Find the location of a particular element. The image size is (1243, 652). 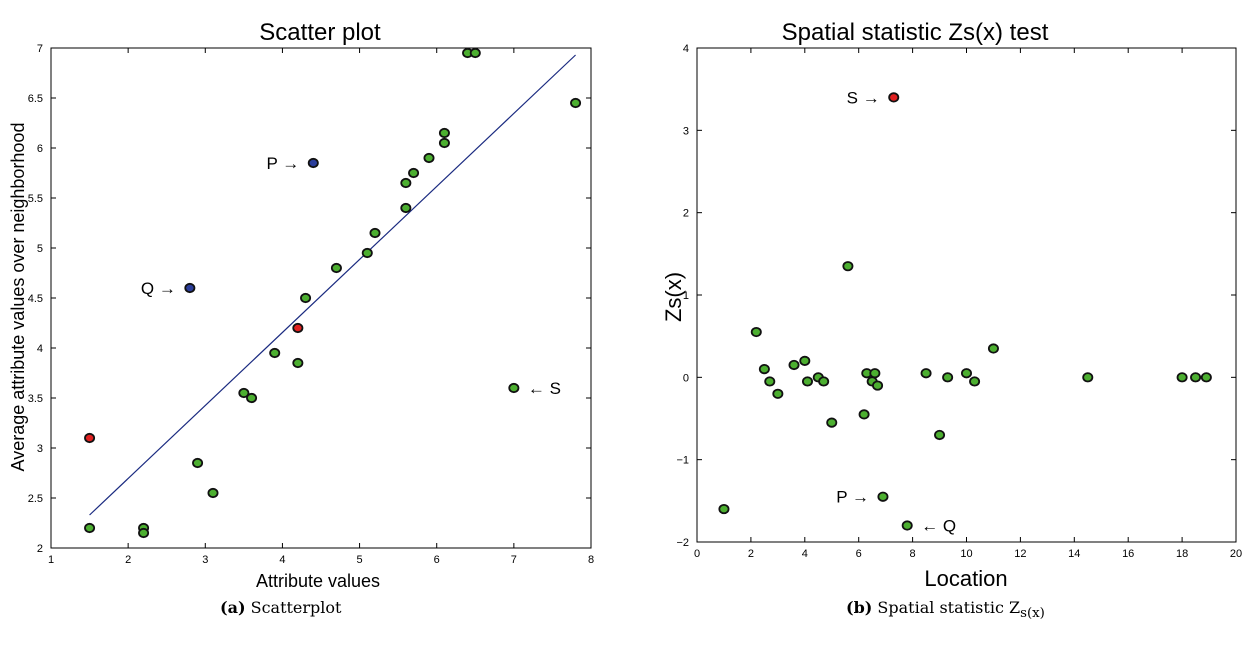

x-tick-label: 10 is located at coordinates (966, 554).